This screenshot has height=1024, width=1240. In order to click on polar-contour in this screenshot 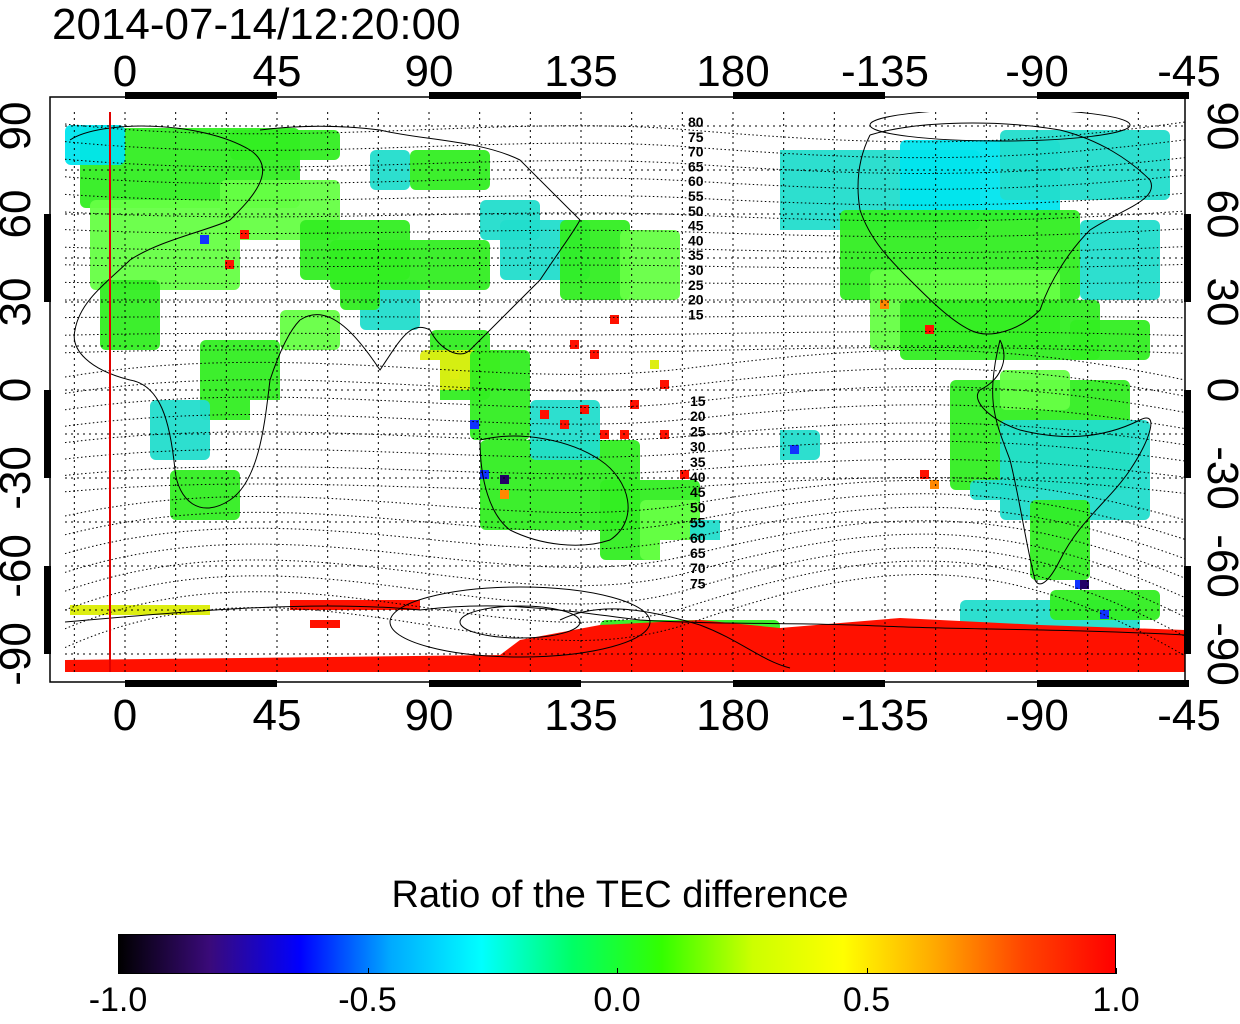, I will do `click(520, 622)`.